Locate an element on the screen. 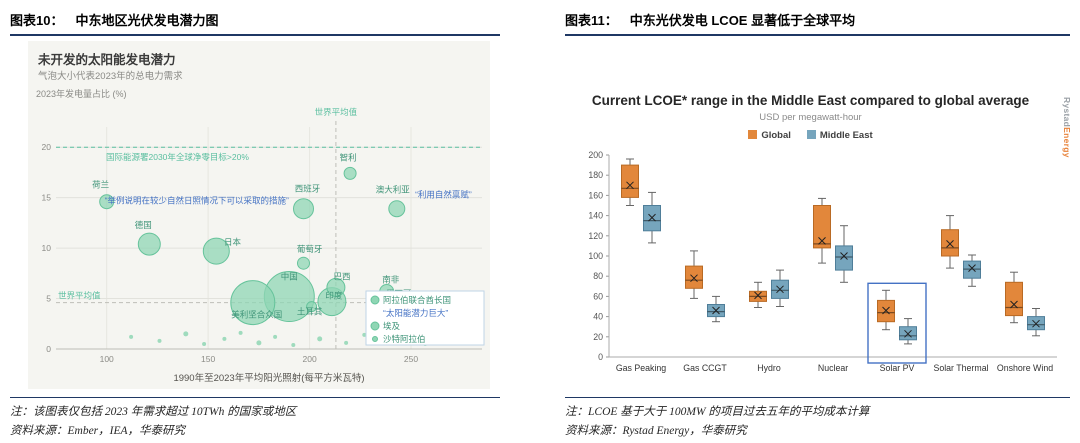 Image resolution: width=1080 pixels, height=443 pixels. middle-east-legend-swatch is located at coordinates (811, 134).